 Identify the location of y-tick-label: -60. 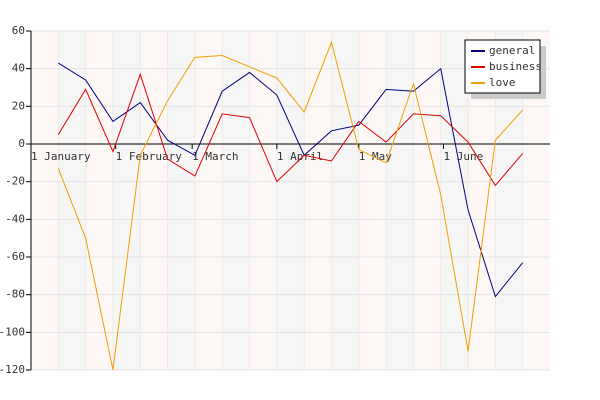
(15, 256).